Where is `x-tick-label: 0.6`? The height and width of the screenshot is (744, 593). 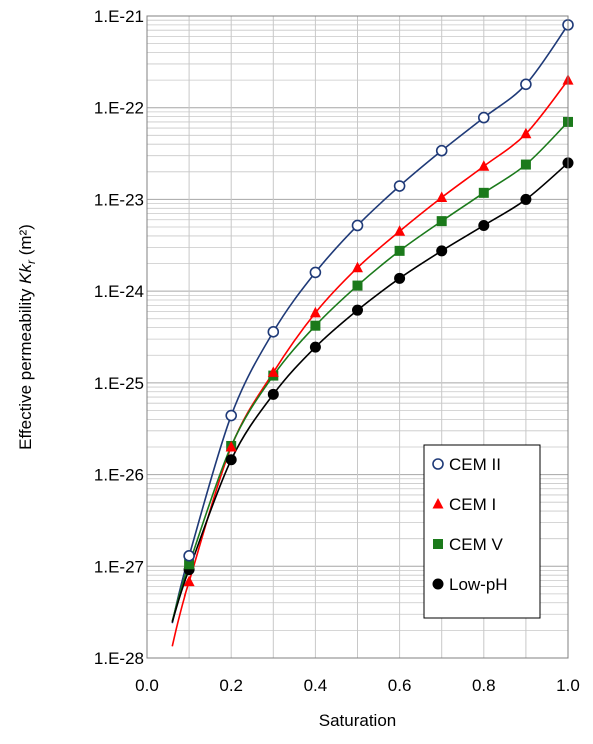 x-tick-label: 0.6 is located at coordinates (400, 685).